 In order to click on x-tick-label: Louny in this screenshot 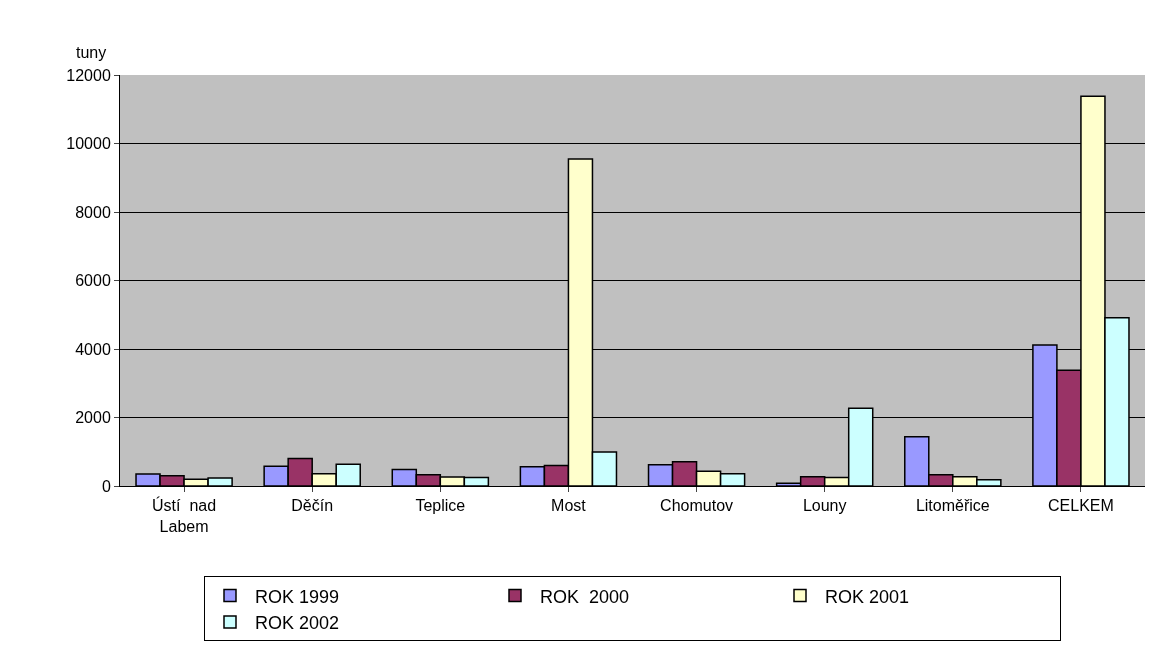, I will do `click(824, 506)`.